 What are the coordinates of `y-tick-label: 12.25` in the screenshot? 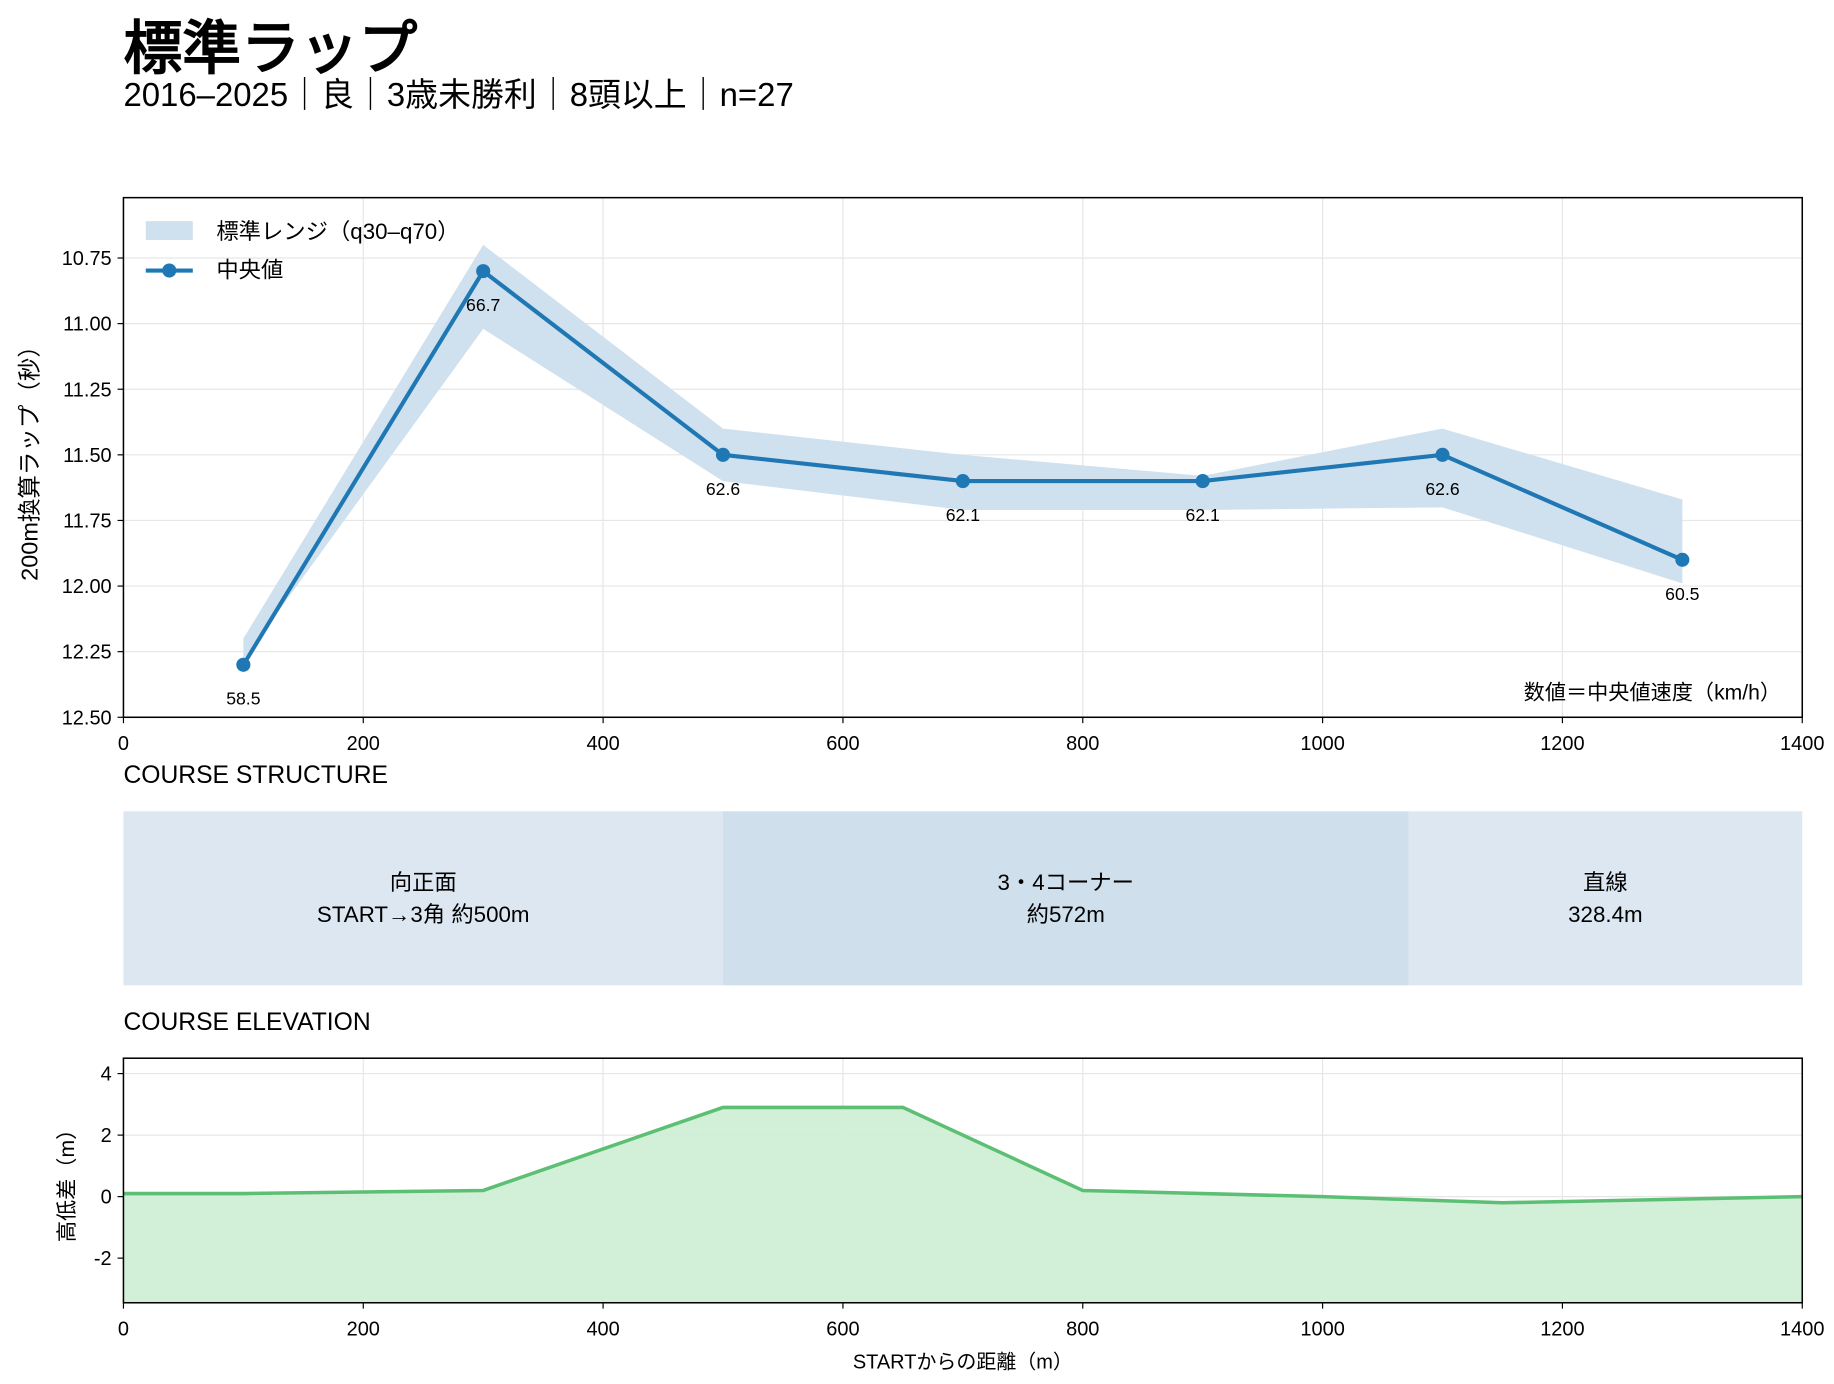 It's located at (87, 653).